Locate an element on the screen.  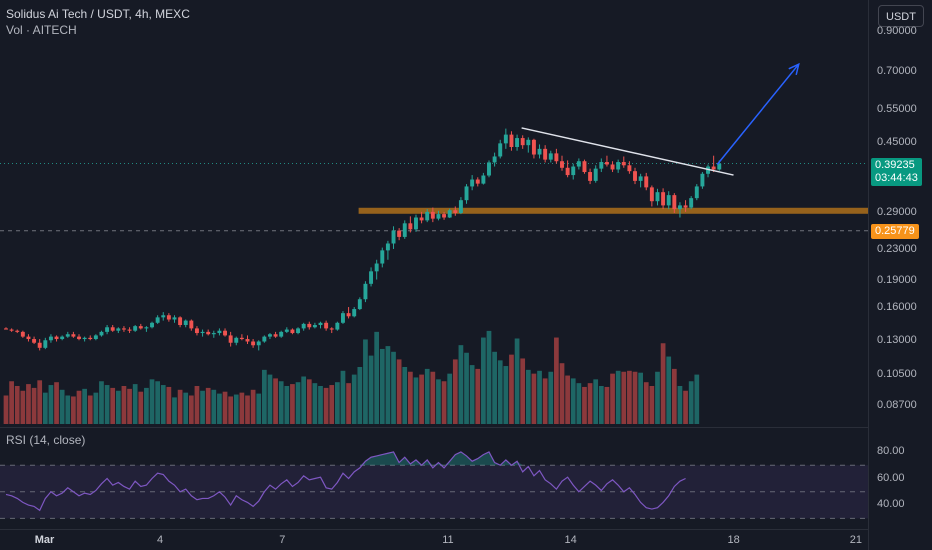
time-axis-label: 7 is located at coordinates (282, 540).